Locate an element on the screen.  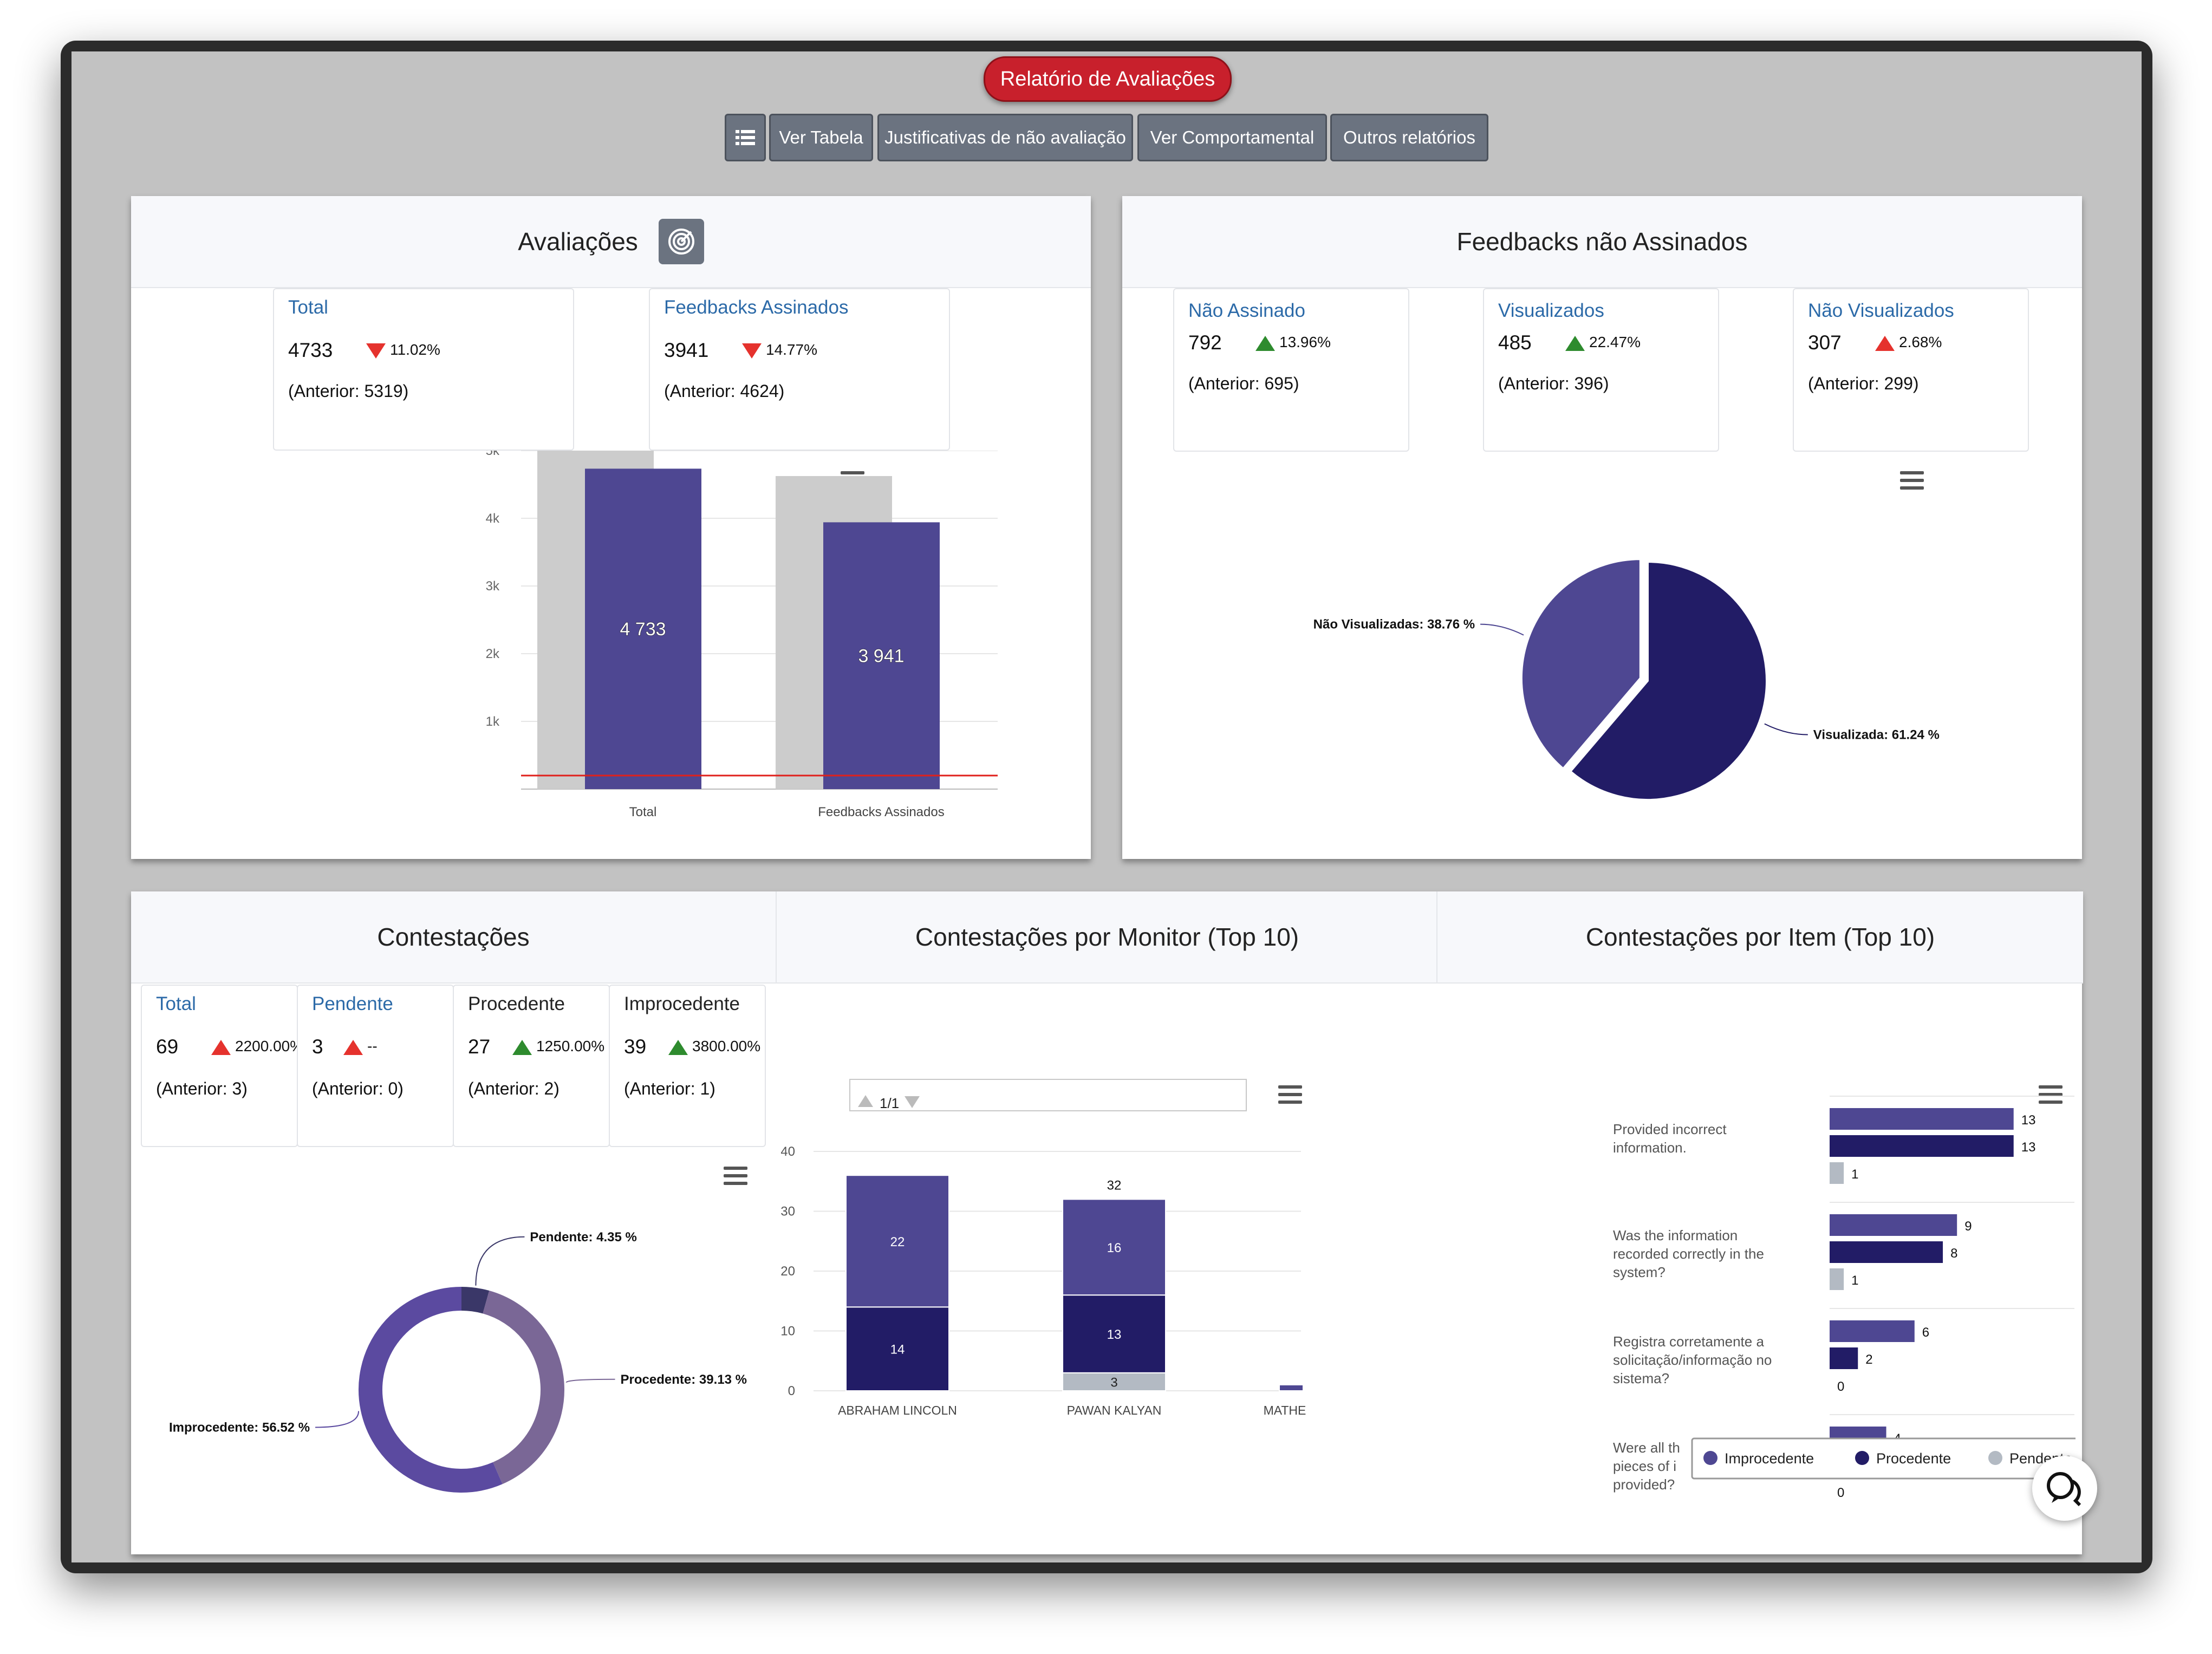
card-label: Não Assinado is located at coordinates (1247, 311).